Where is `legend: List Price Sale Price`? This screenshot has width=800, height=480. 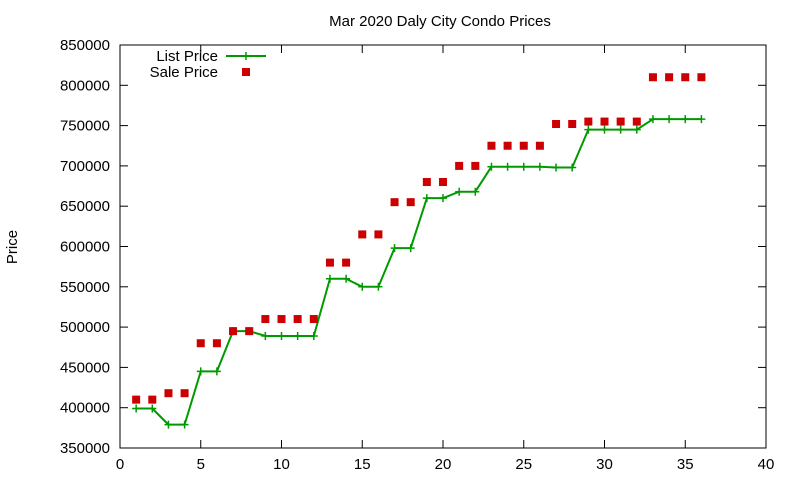
legend: List Price Sale Price is located at coordinates (208, 64).